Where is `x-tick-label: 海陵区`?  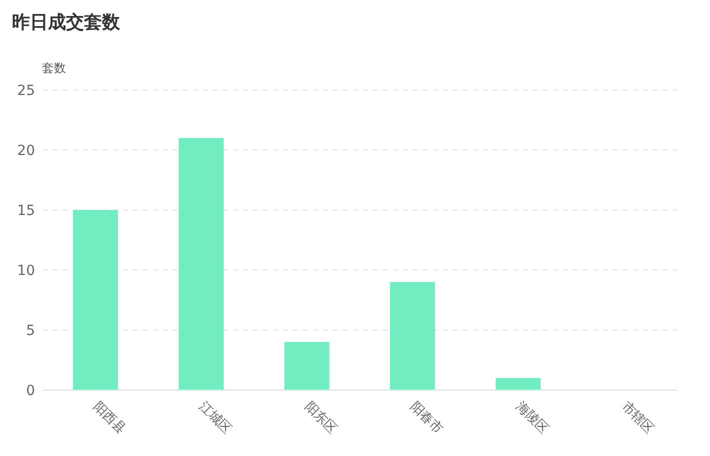
x-tick-label: 海陵区 is located at coordinates (532, 418).